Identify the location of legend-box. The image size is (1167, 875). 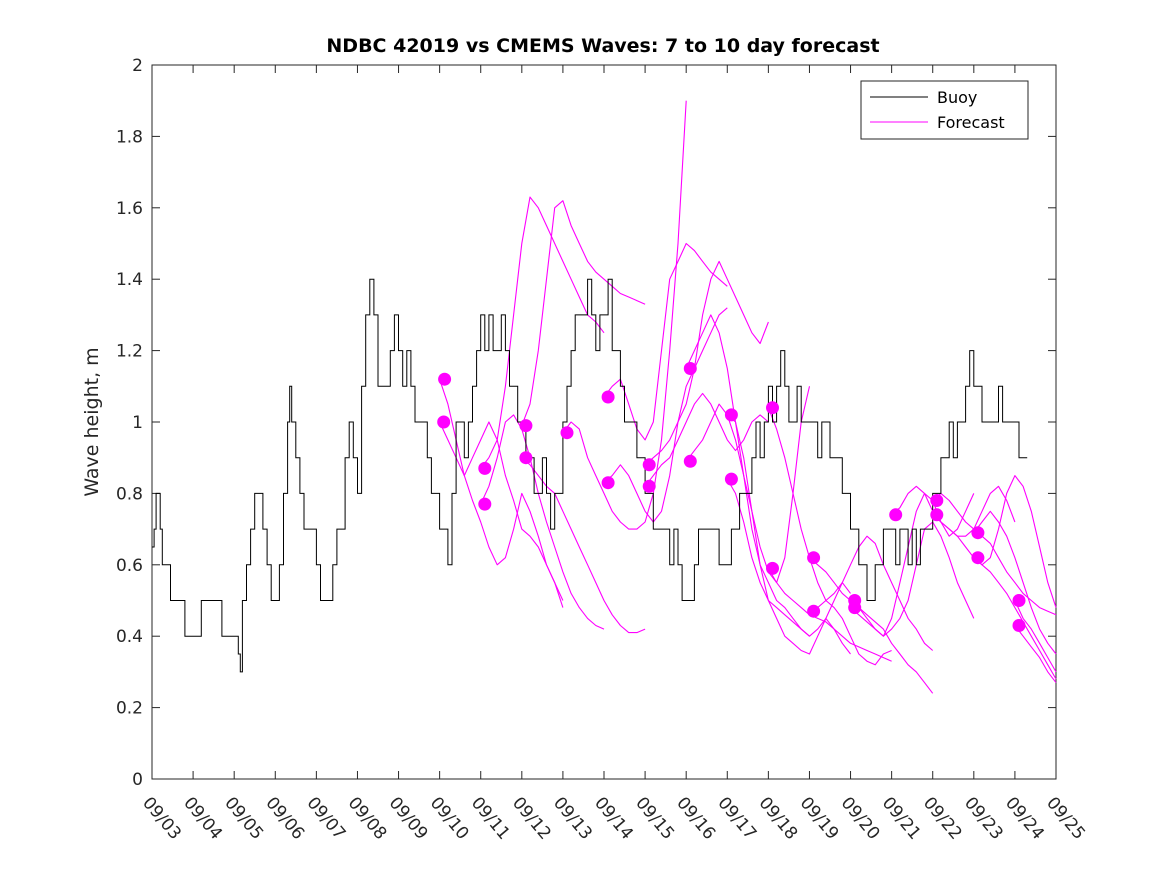
(944, 110).